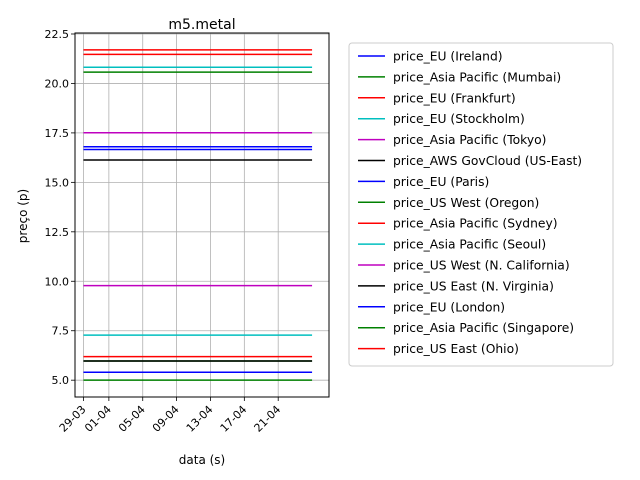 The height and width of the screenshot is (480, 640). What do you see at coordinates (73, 419) in the screenshot?
I see `x-tick-label: 29-03` at bounding box center [73, 419].